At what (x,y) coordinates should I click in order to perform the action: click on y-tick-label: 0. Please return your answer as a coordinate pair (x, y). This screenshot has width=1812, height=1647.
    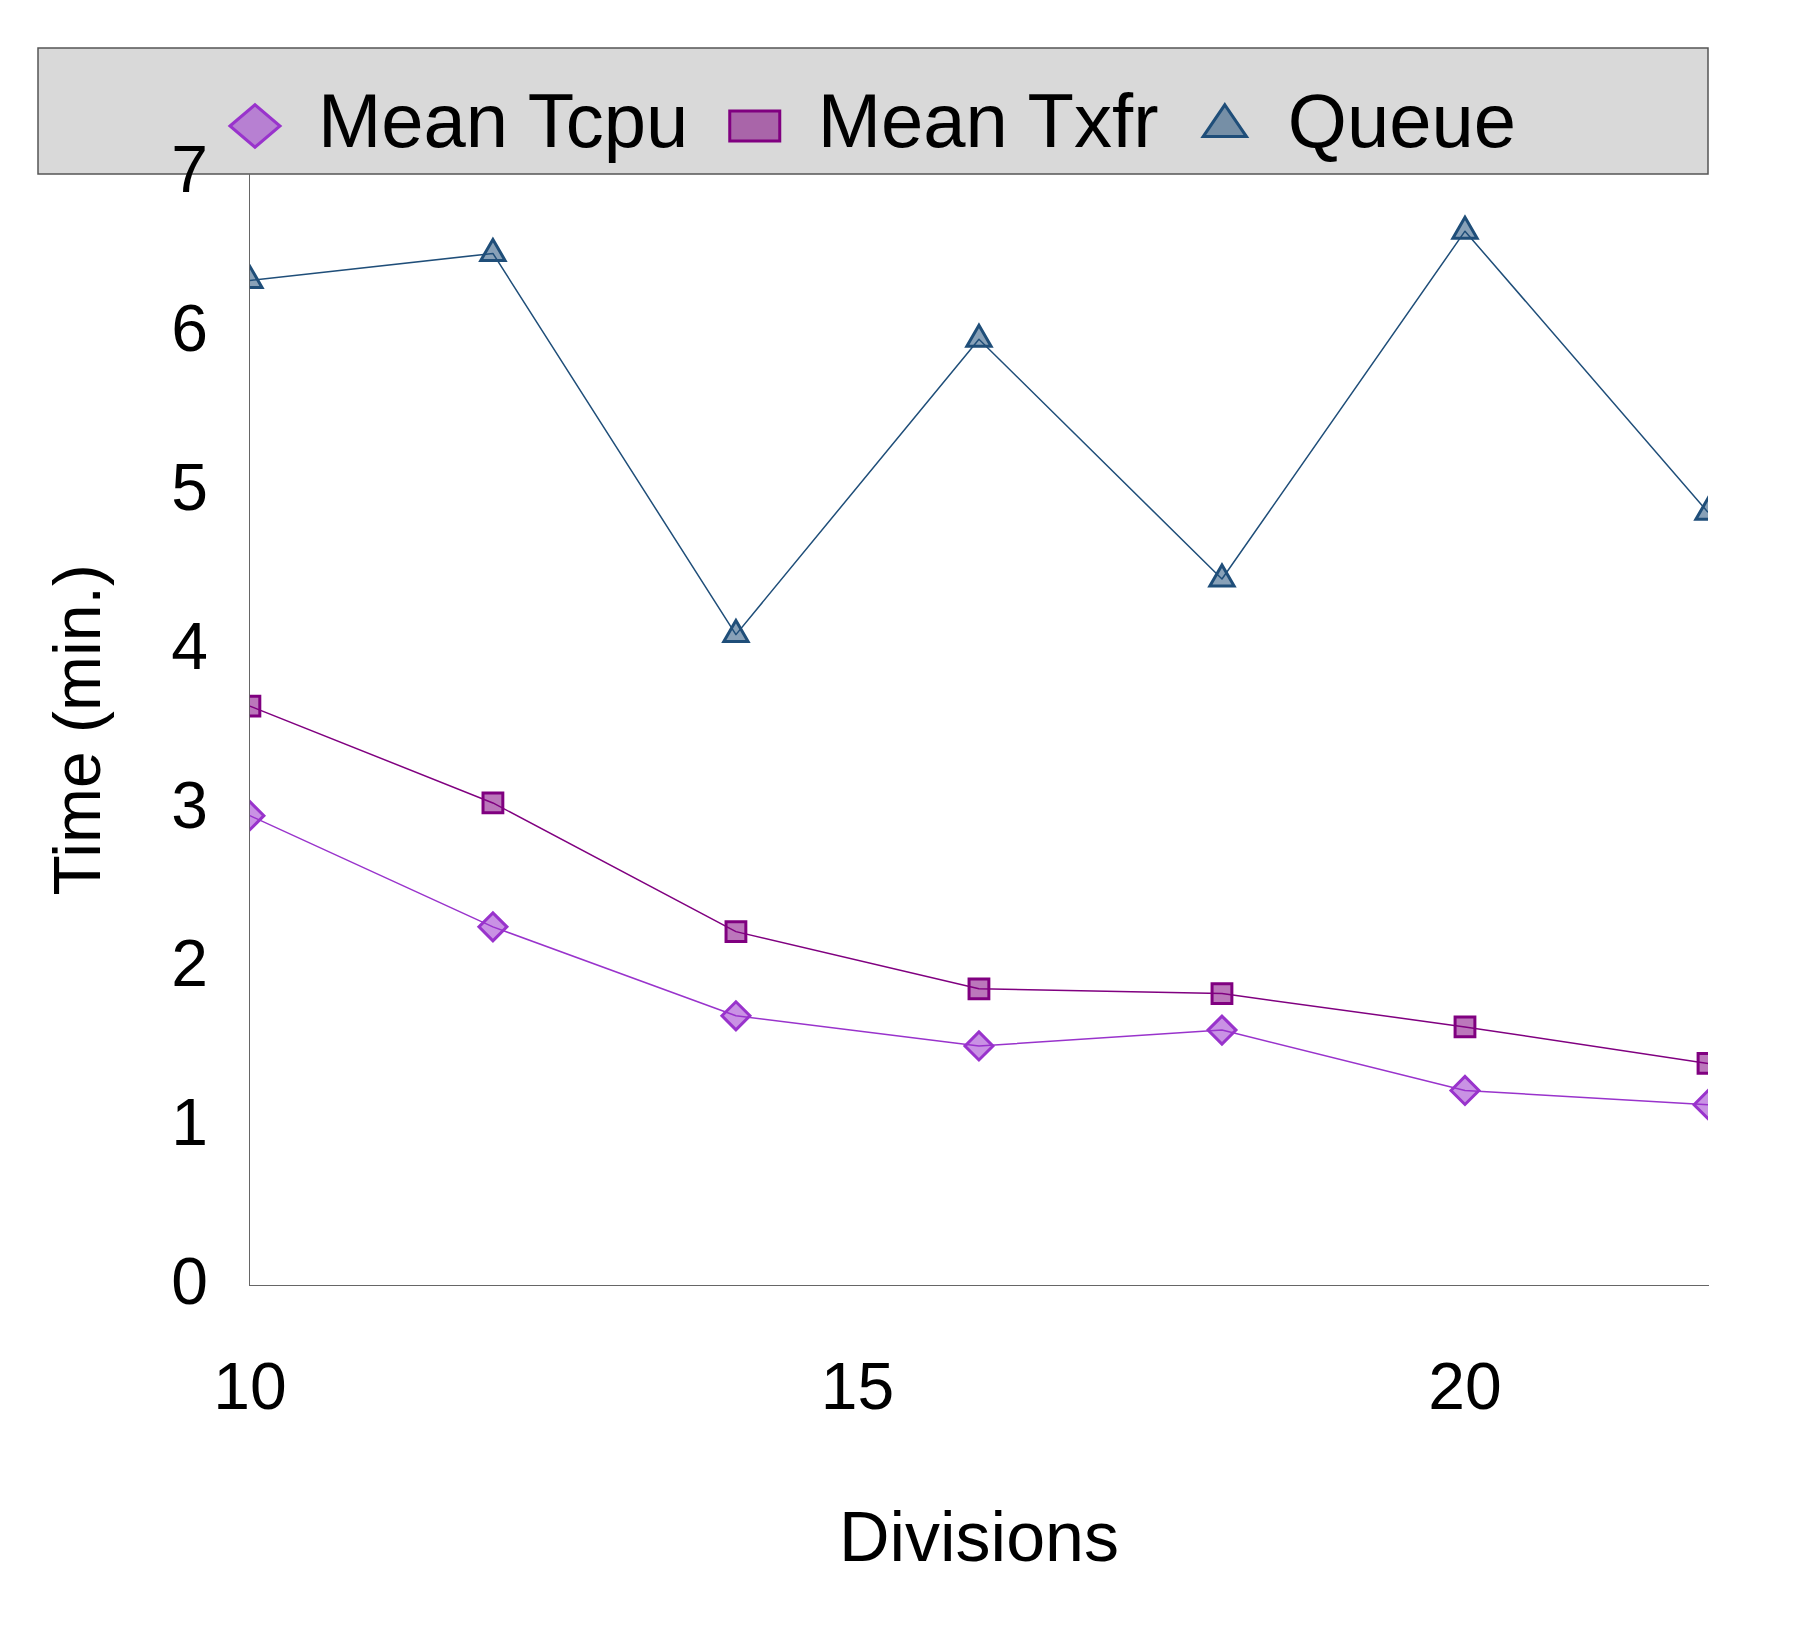
    Looking at the image, I should click on (189, 1281).